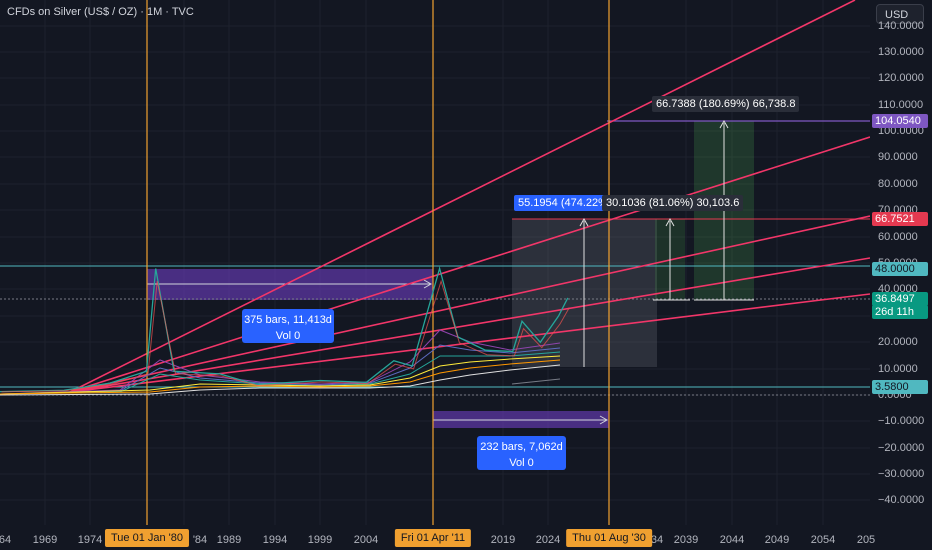 The height and width of the screenshot is (550, 932). I want to click on x-tick: 1994, so click(275, 540).